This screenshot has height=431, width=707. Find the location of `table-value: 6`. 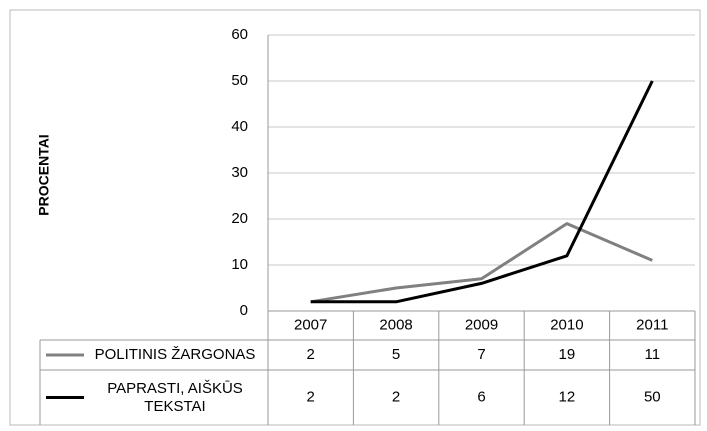

table-value: 6 is located at coordinates (481, 396).